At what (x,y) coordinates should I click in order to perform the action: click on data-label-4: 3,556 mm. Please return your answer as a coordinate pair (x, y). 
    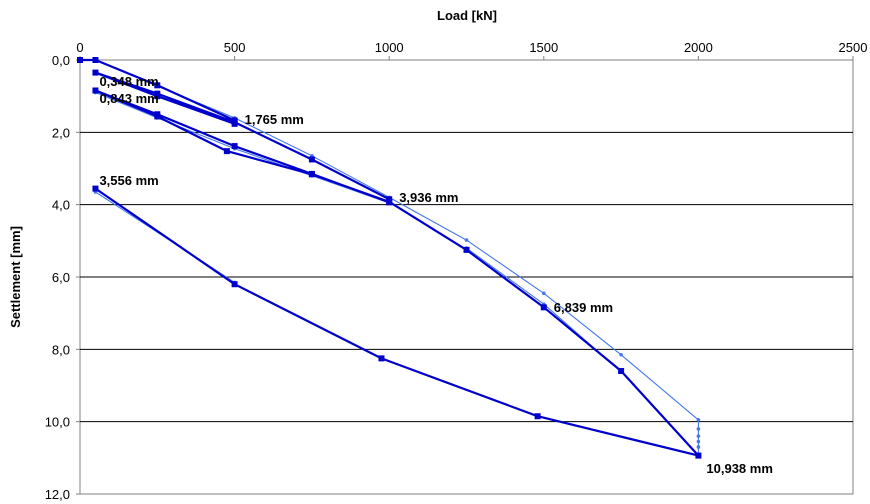
    Looking at the image, I should click on (128, 180).